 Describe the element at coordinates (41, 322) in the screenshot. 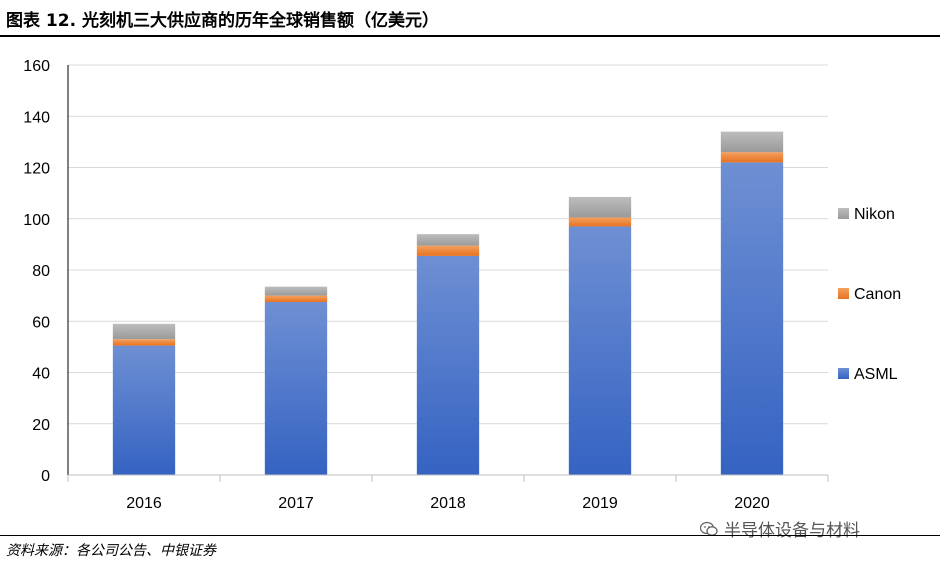

I see `y-tick-label: 60` at that location.